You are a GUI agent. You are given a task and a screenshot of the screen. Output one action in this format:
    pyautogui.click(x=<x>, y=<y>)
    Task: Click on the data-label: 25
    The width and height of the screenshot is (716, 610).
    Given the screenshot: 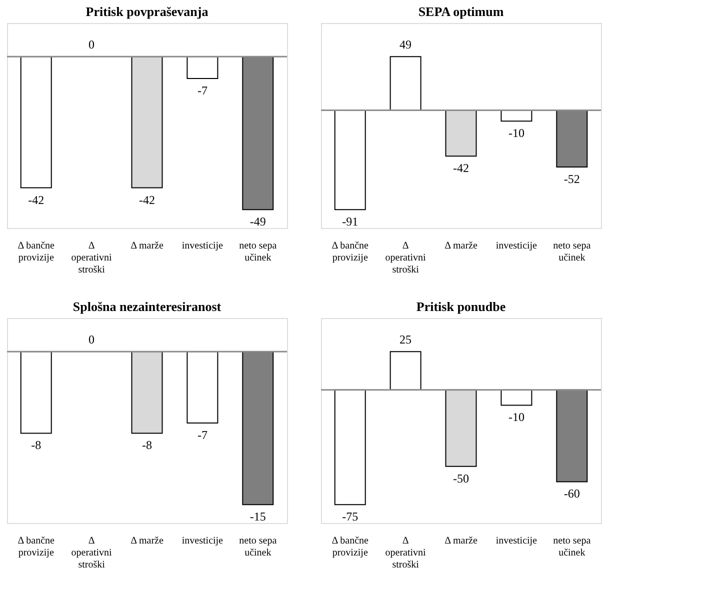 What is the action you would take?
    pyautogui.click(x=406, y=339)
    